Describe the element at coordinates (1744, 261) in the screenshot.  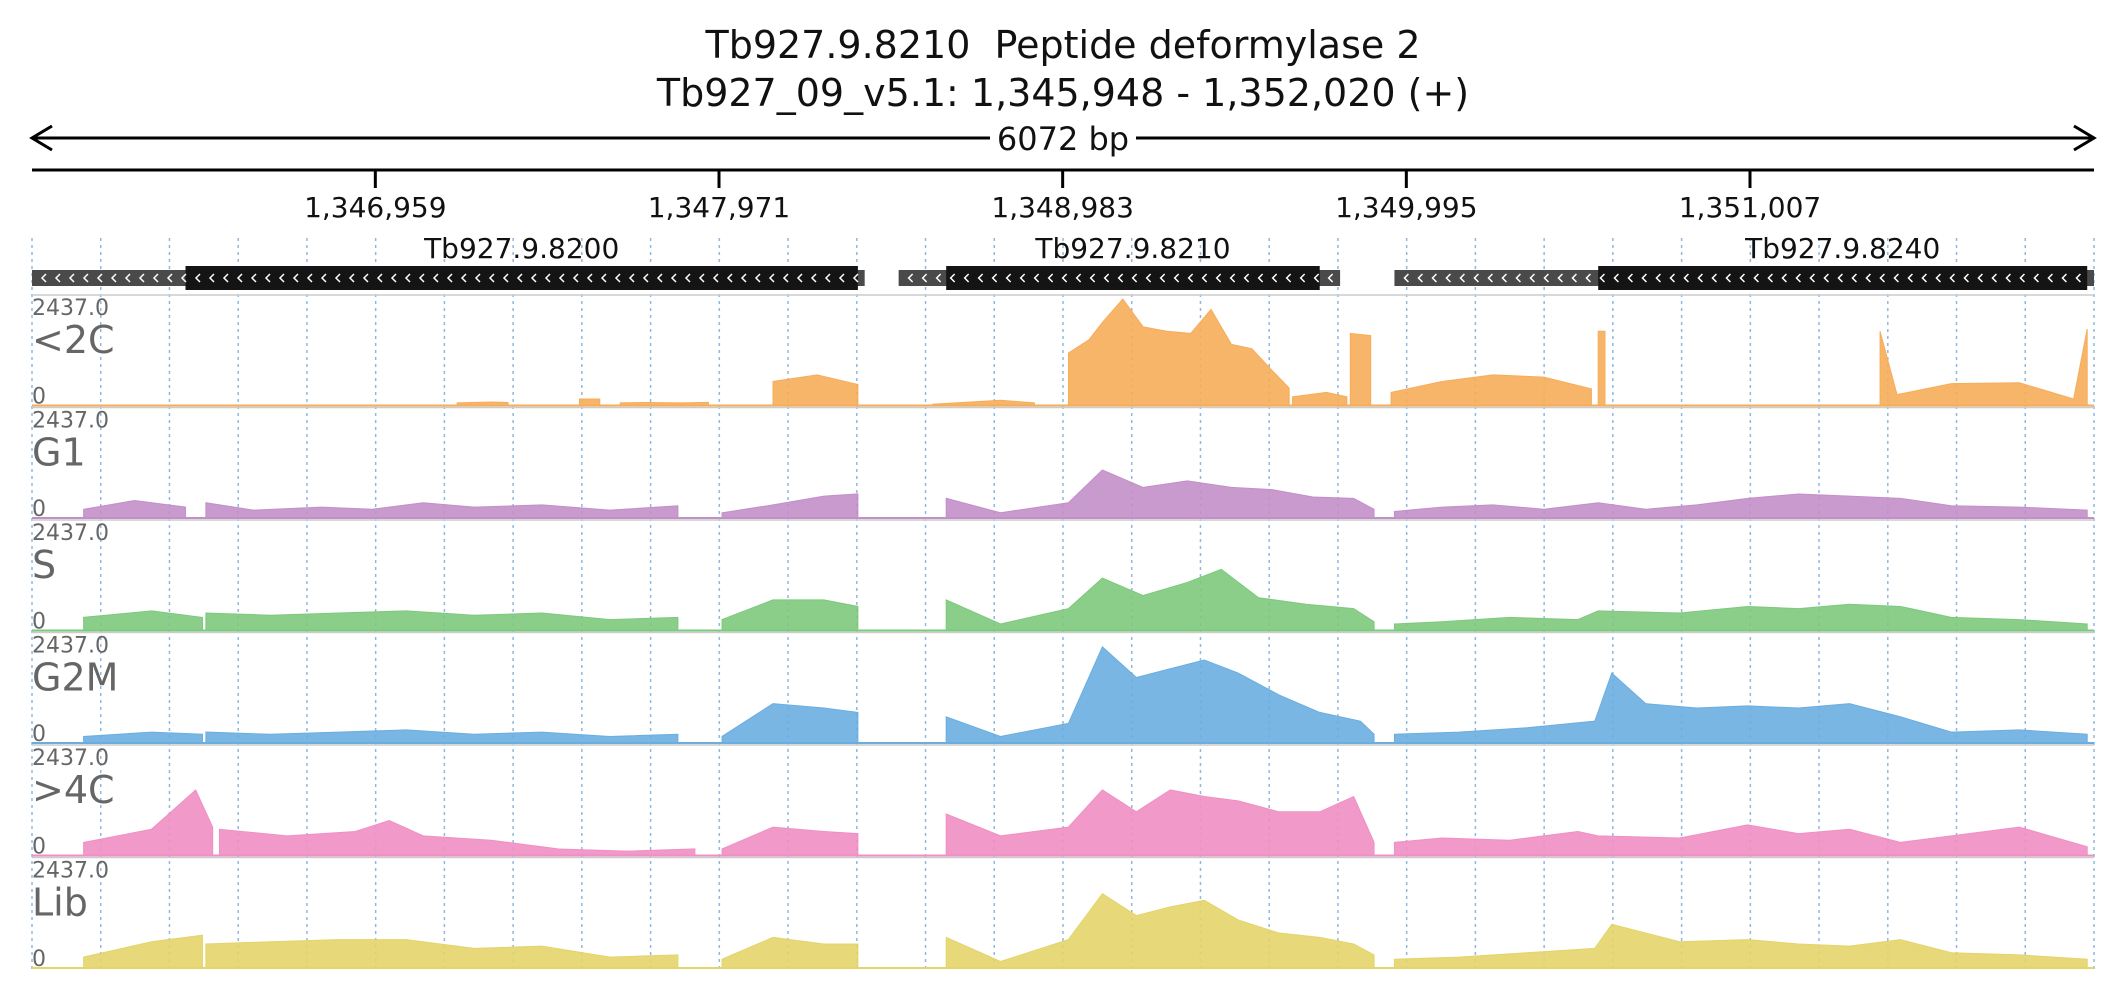
I see `gene-model: Tb927.9.8240` at that location.